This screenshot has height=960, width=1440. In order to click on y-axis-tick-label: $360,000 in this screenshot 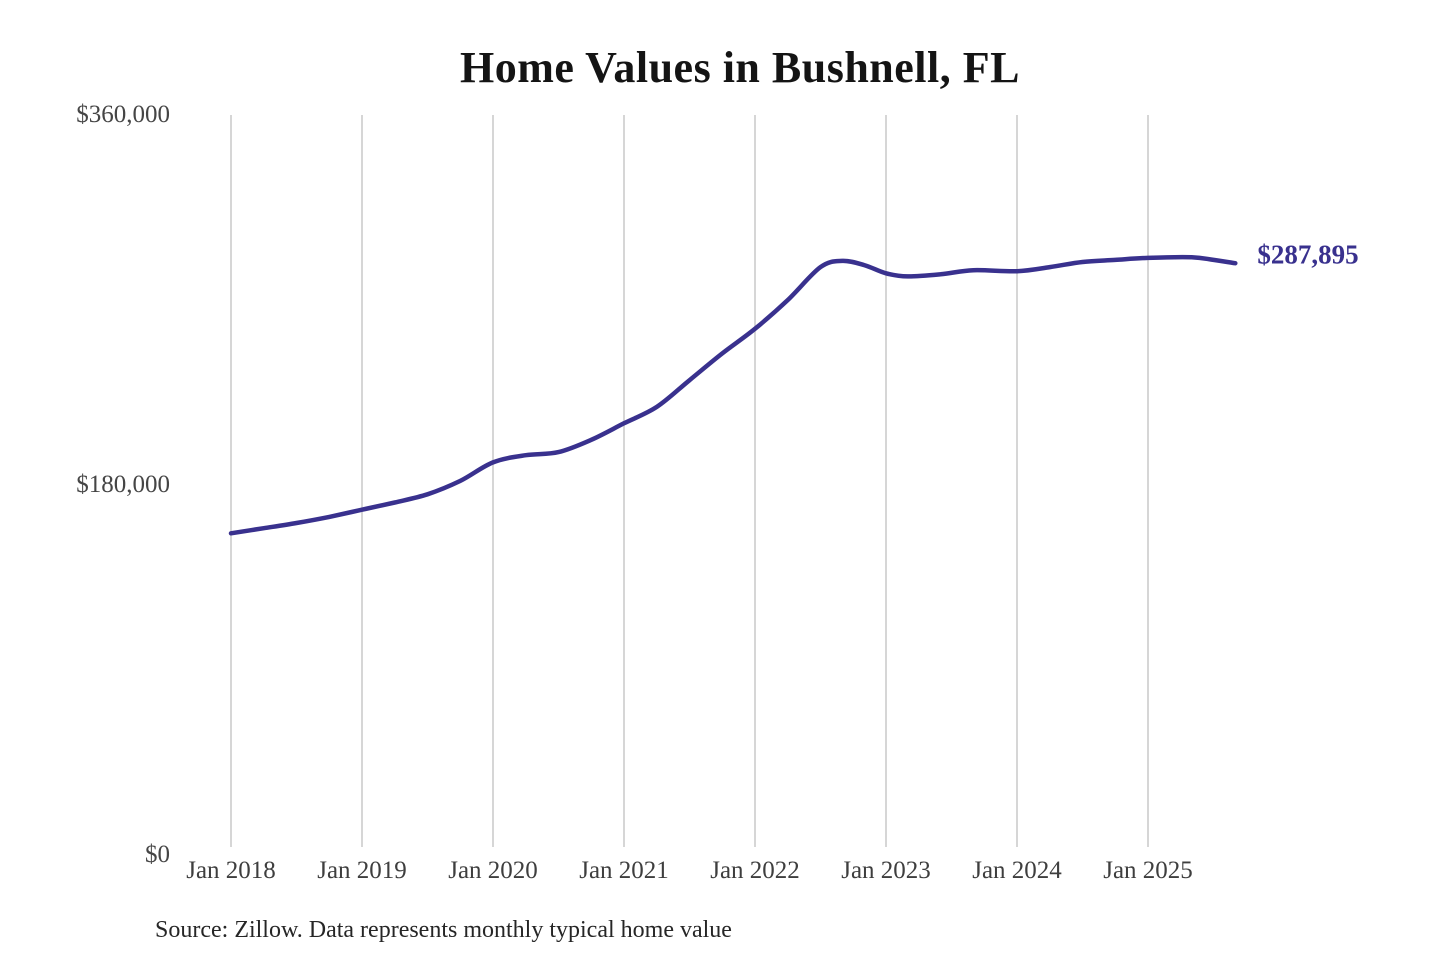, I will do `click(123, 114)`.